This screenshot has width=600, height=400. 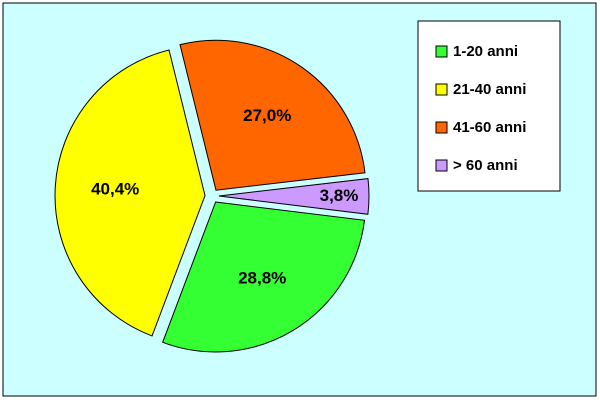 I want to click on data-label: 28,8%, so click(x=262, y=277).